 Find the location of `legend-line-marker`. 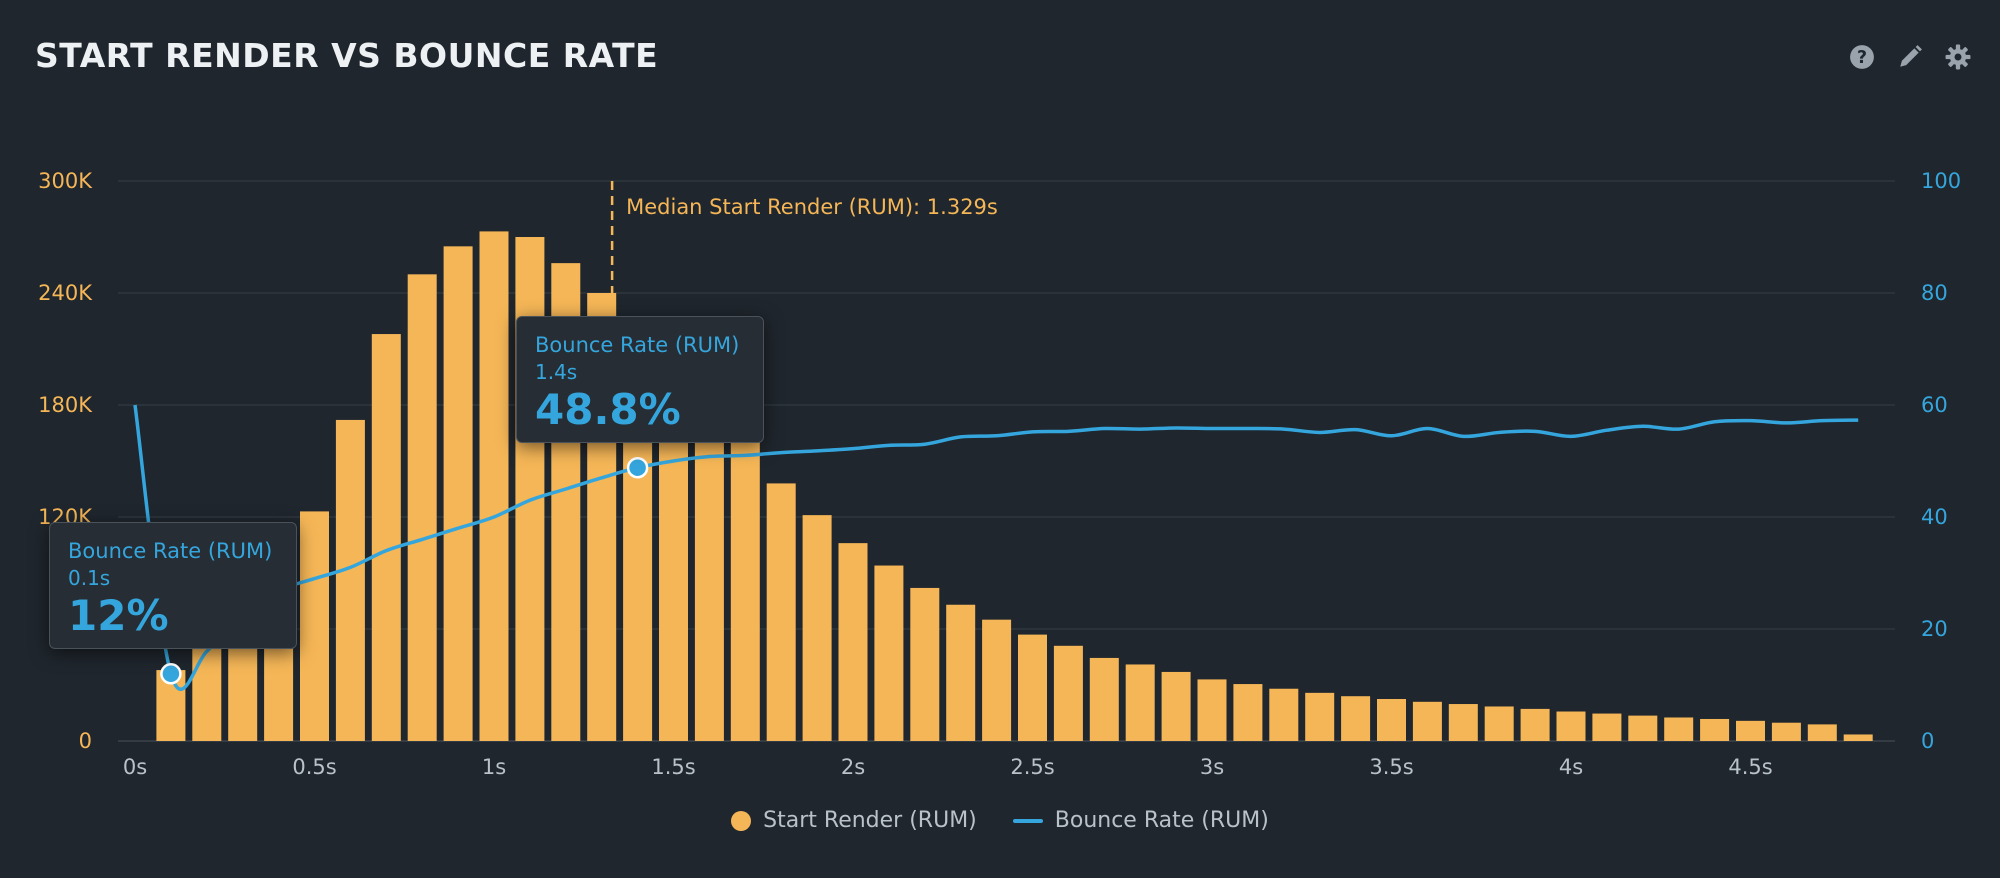

legend-line-marker is located at coordinates (1027, 820).